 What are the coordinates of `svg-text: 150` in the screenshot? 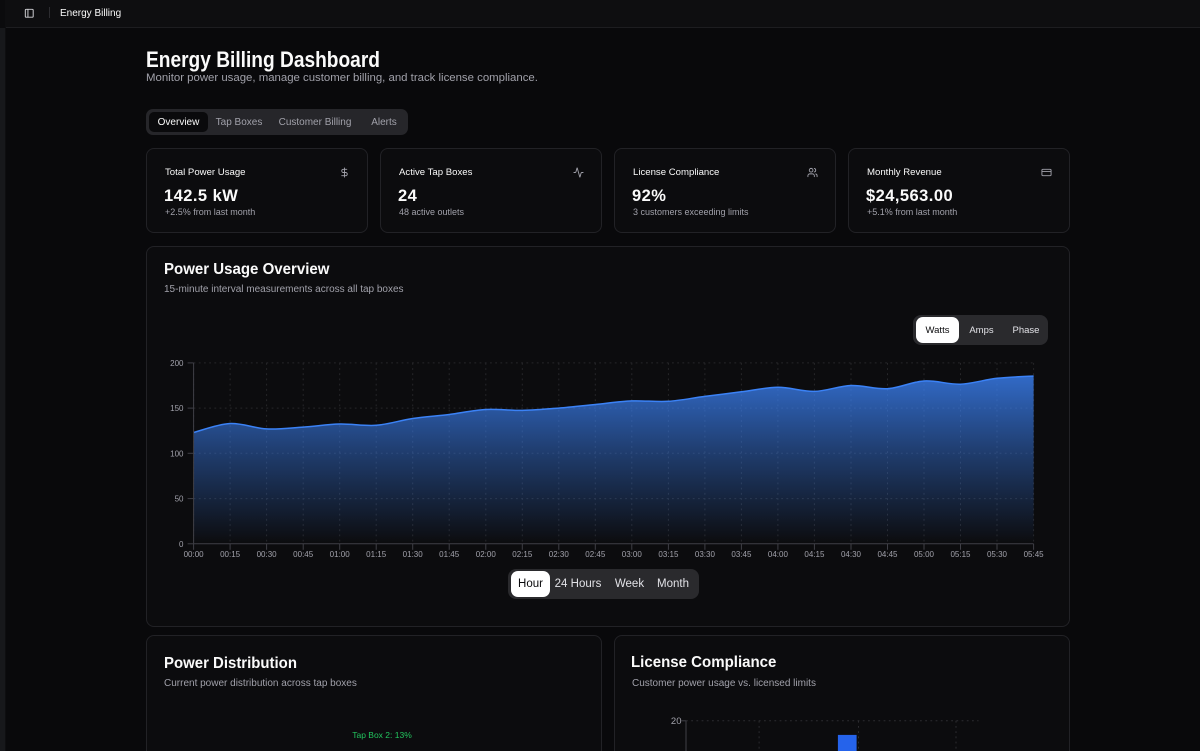 It's located at (177, 408).